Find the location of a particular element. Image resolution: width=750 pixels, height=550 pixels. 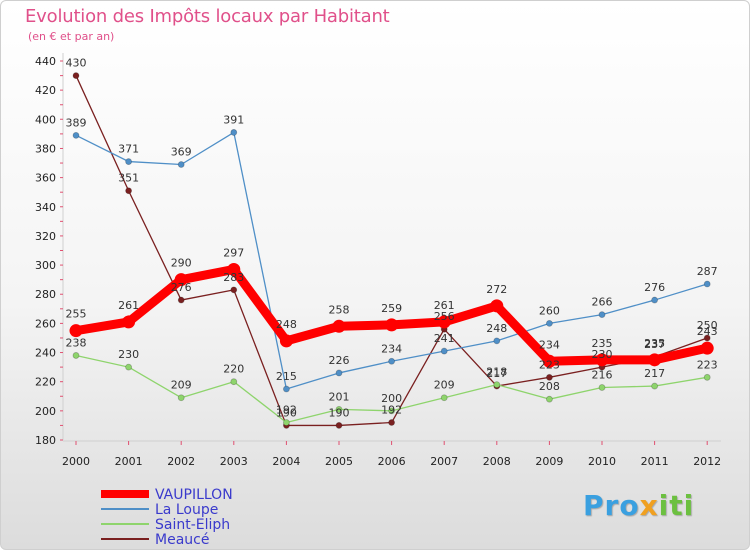

legend-label: Meaucé is located at coordinates (182, 540).